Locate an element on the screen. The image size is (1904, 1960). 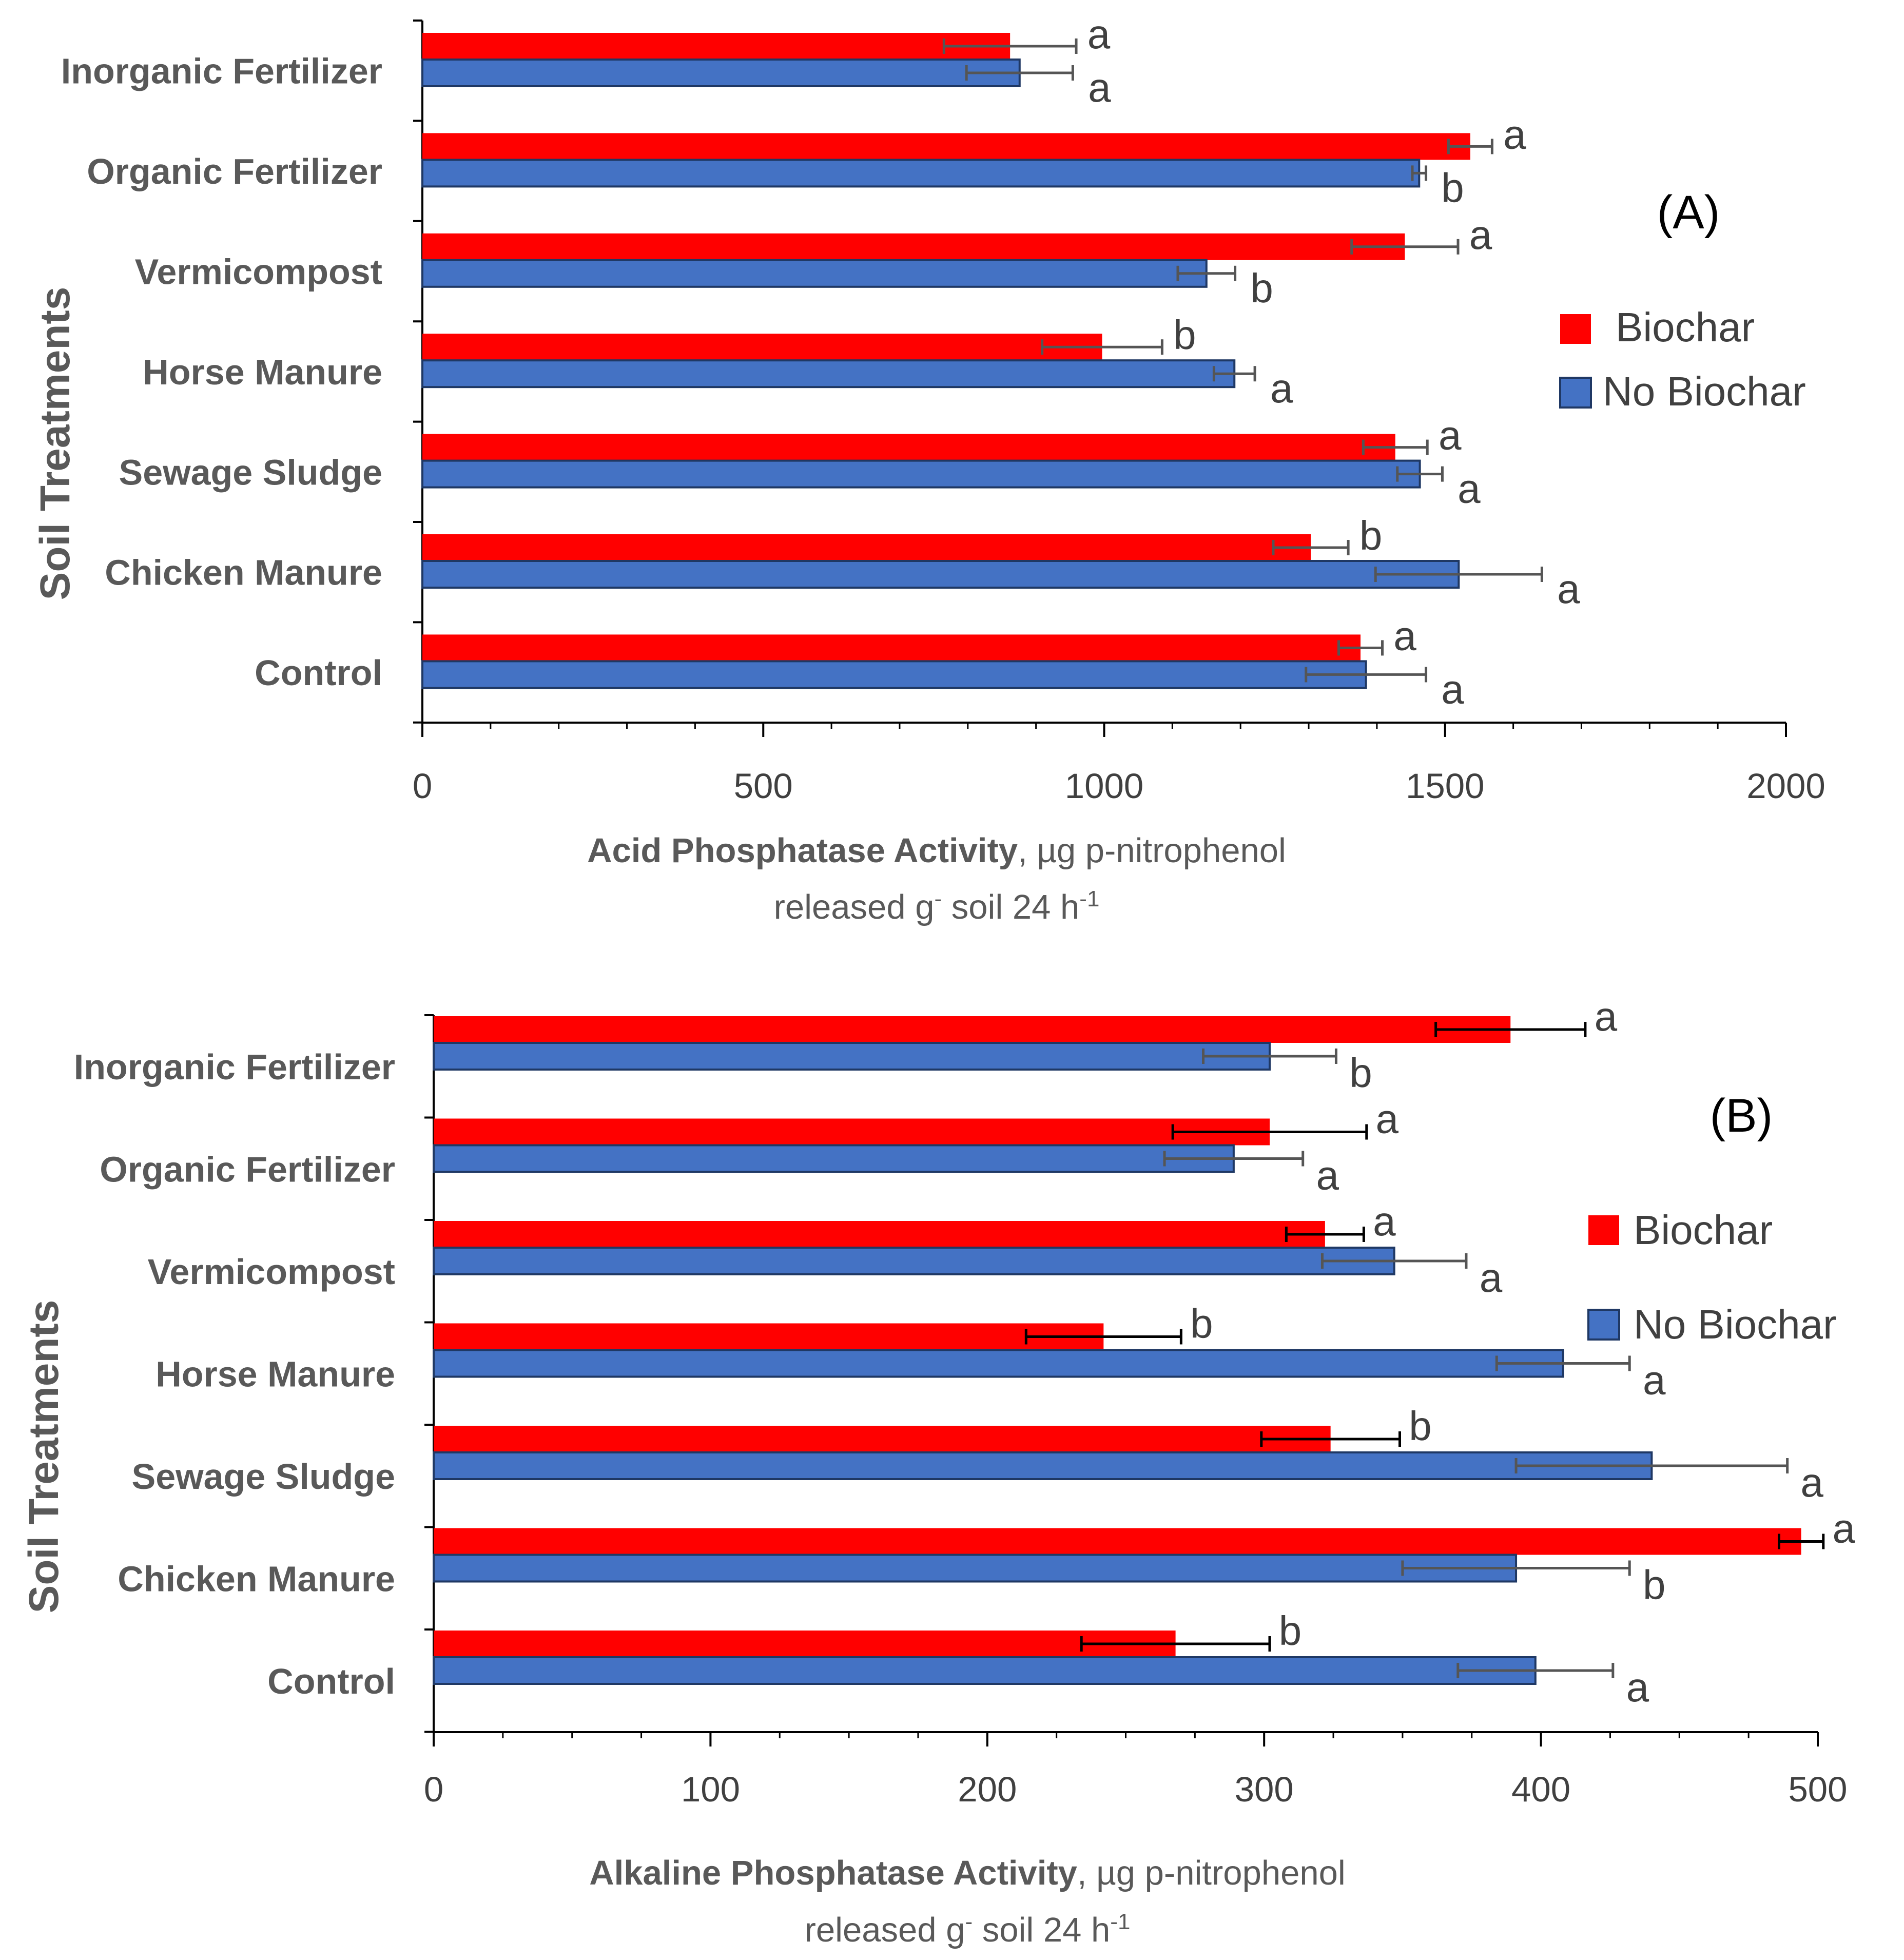
panel-b-label: (B) is located at coordinates (1741, 1116).